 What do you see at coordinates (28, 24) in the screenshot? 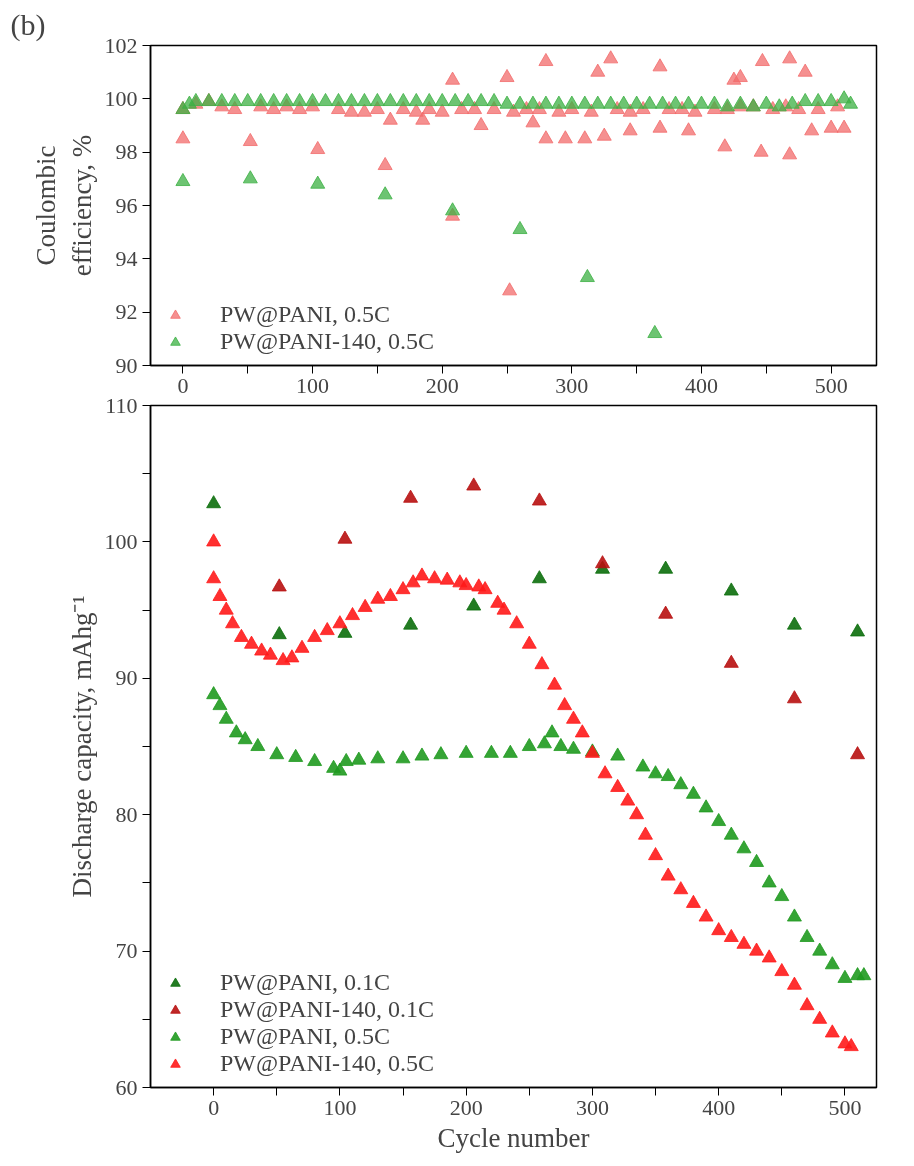
I see `text: (b)` at bounding box center [28, 24].